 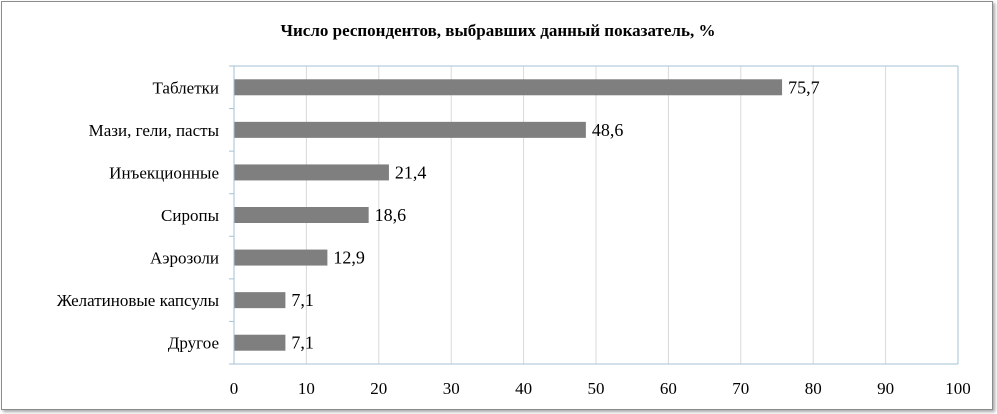 What do you see at coordinates (608, 130) in the screenshot?
I see `data-label: 48,6` at bounding box center [608, 130].